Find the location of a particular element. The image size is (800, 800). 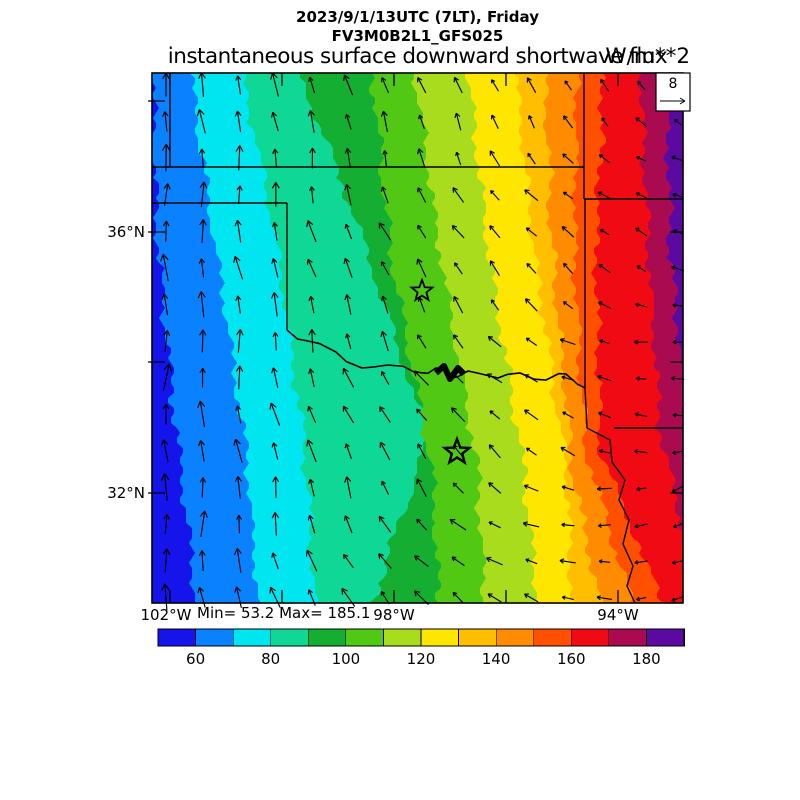

colorbar-tick-label: 100 is located at coordinates (346, 659).